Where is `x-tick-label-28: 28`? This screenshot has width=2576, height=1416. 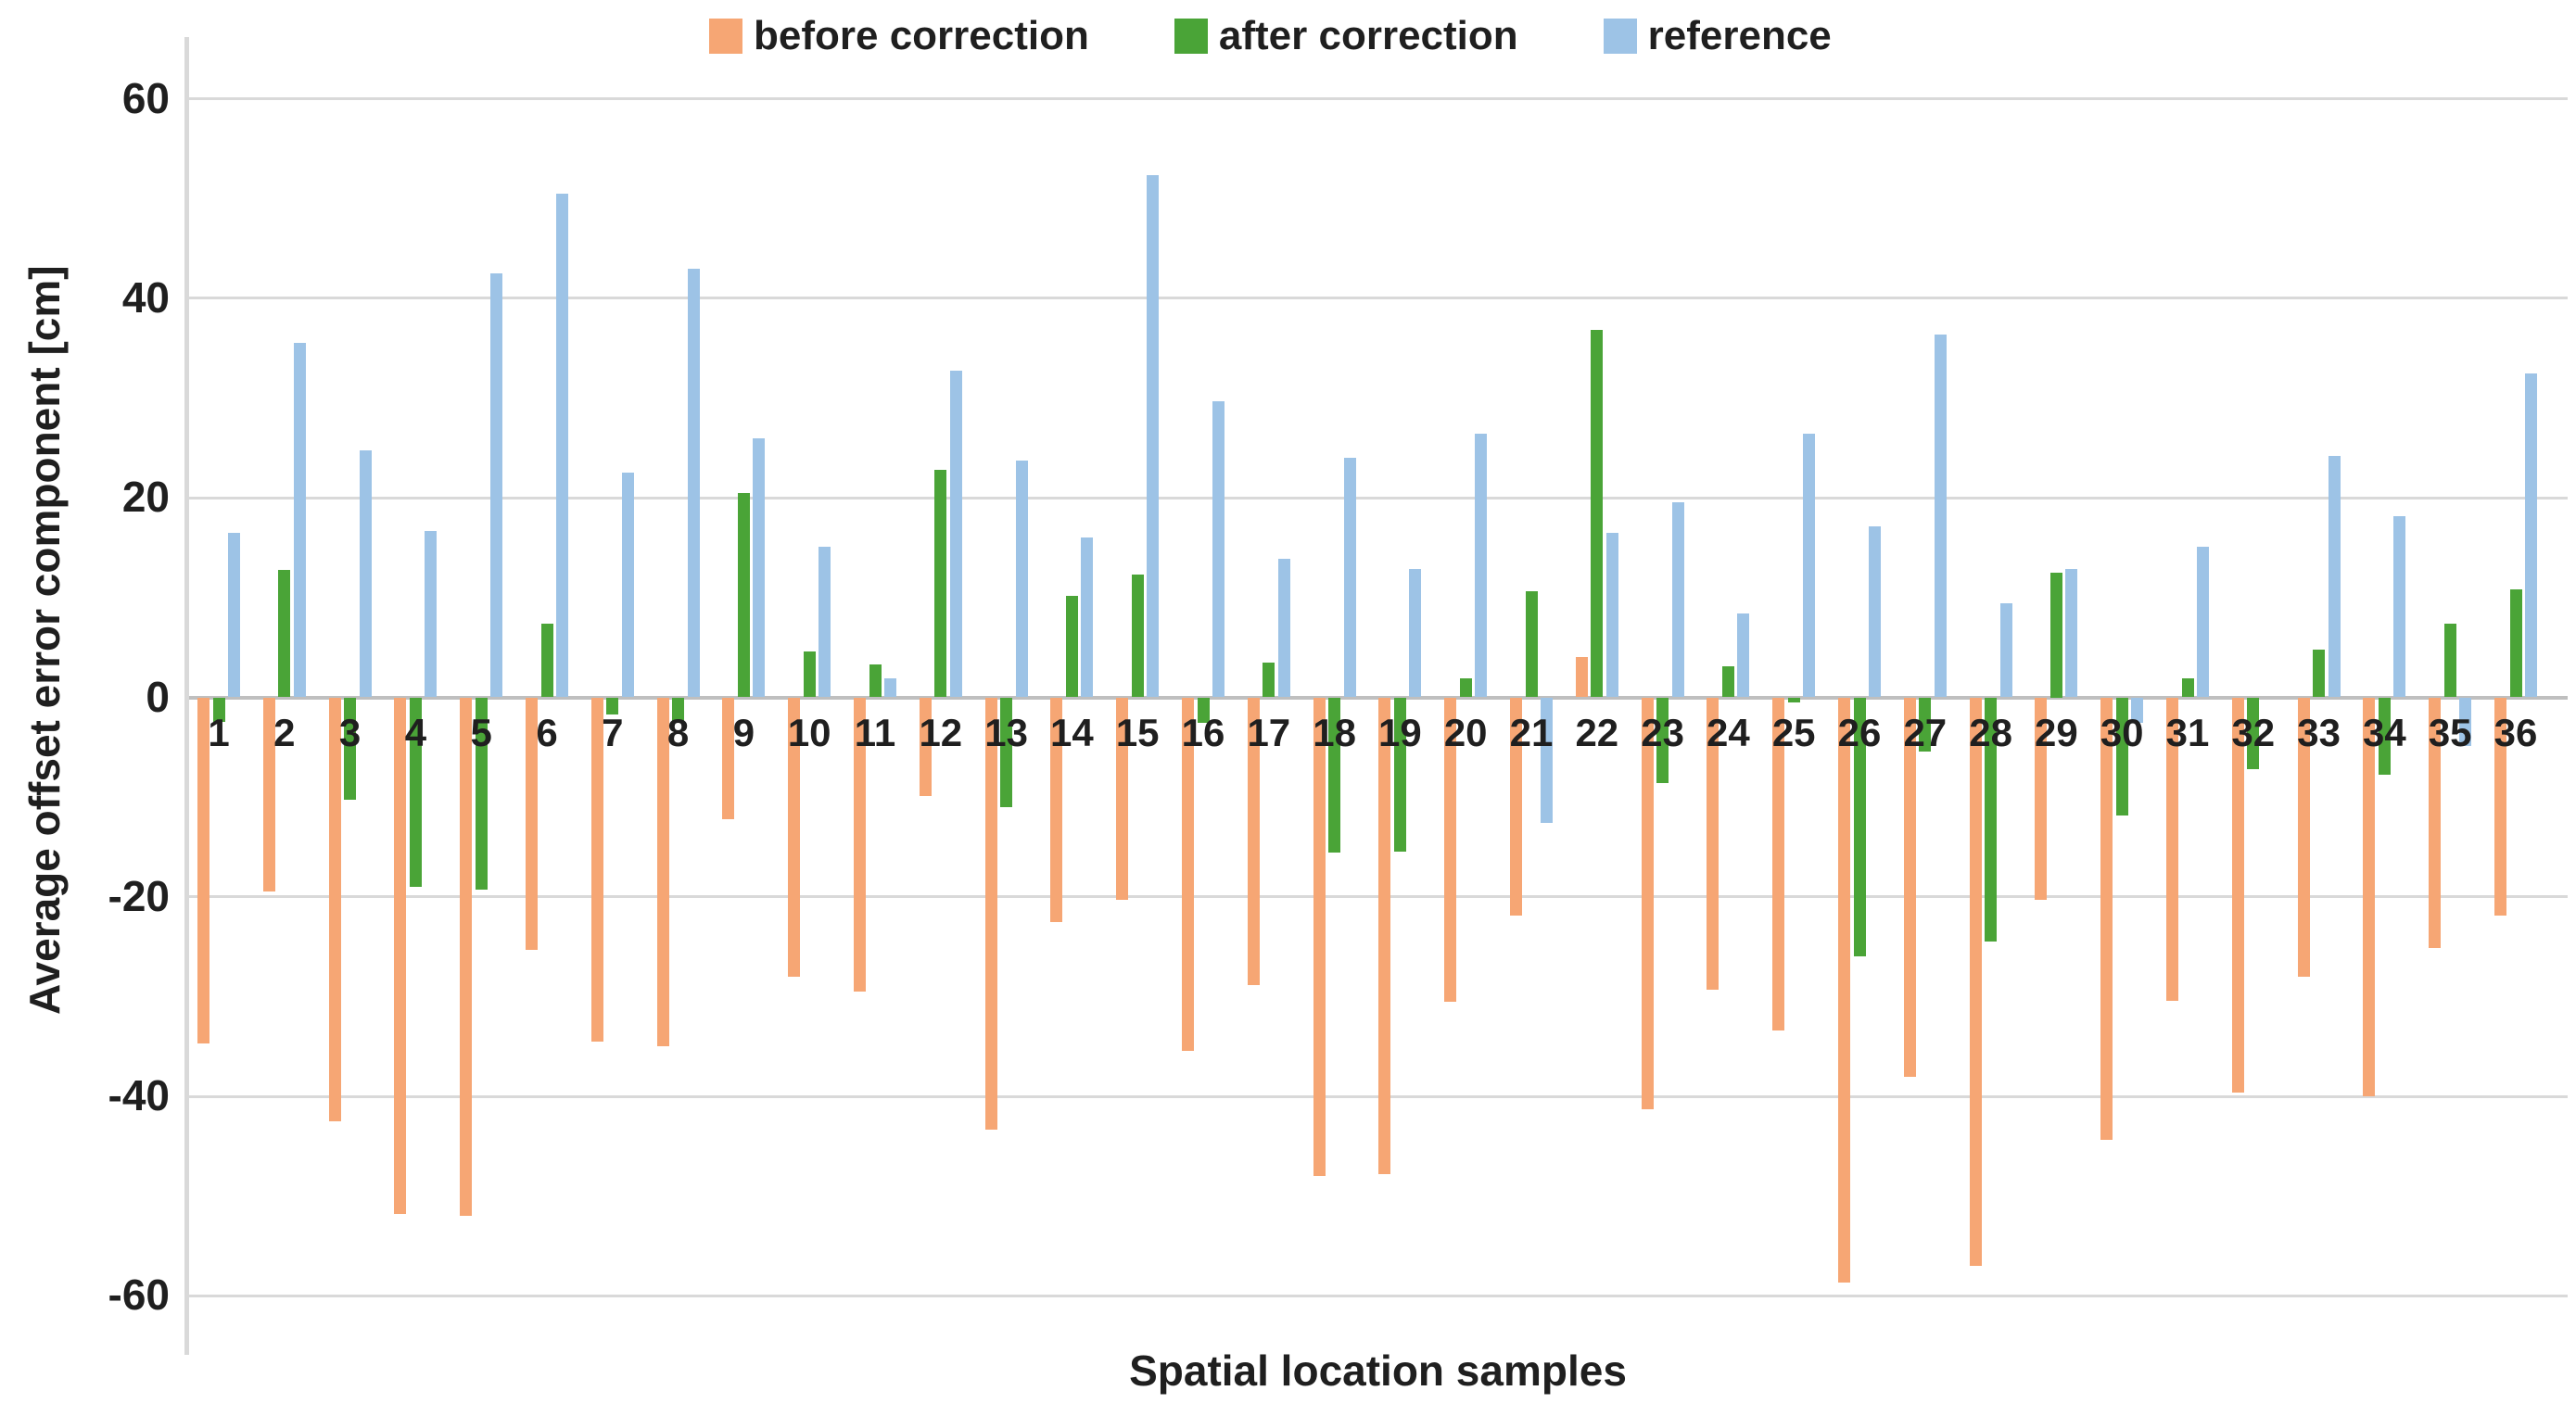
x-tick-label-28: 28 is located at coordinates (1990, 732).